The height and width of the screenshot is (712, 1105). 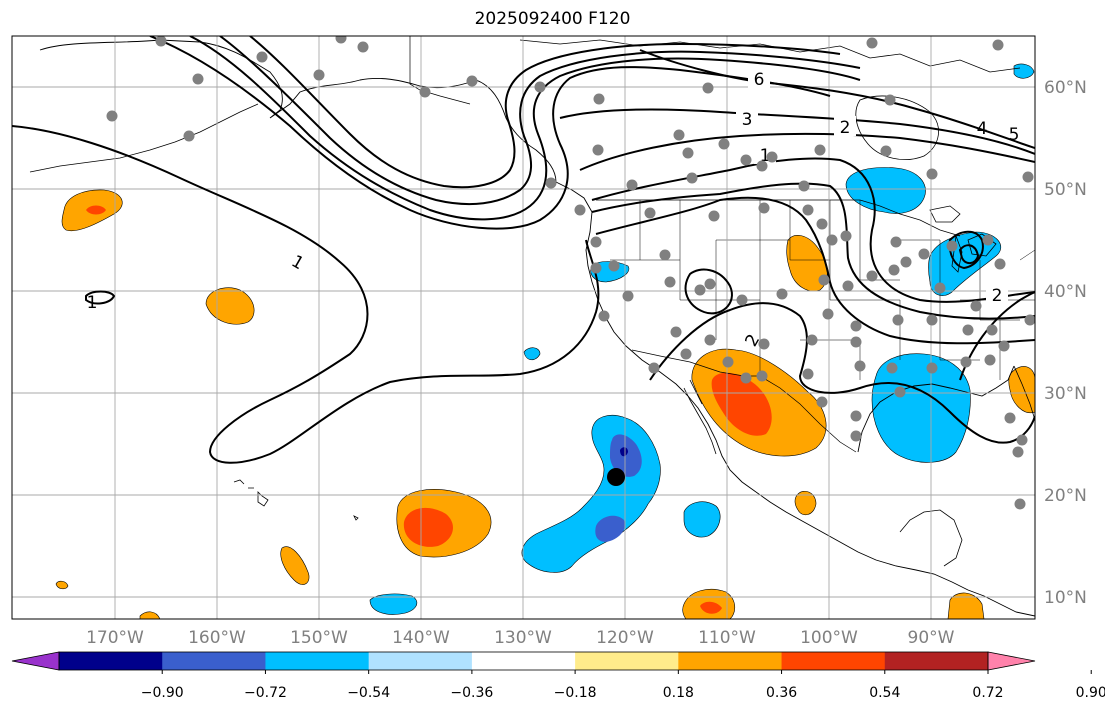 What do you see at coordinates (700, 417) in the screenshot?
I see `baja-peninsula` at bounding box center [700, 417].